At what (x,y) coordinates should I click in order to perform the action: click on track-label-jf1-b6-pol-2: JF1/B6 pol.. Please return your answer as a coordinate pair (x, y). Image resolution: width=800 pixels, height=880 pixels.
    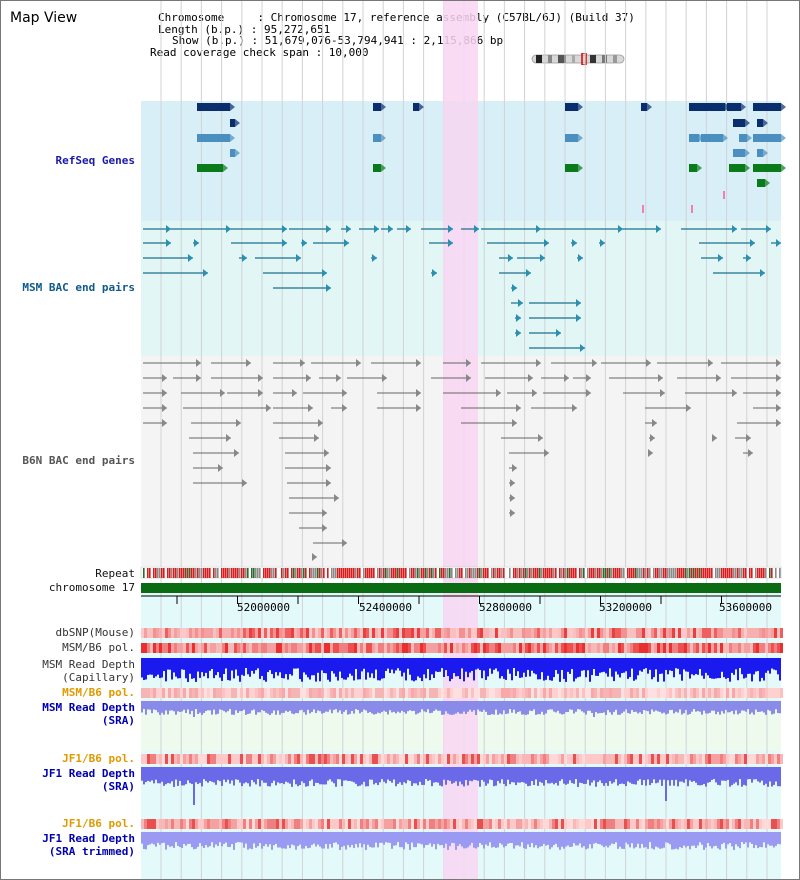
    Looking at the image, I should click on (98, 823).